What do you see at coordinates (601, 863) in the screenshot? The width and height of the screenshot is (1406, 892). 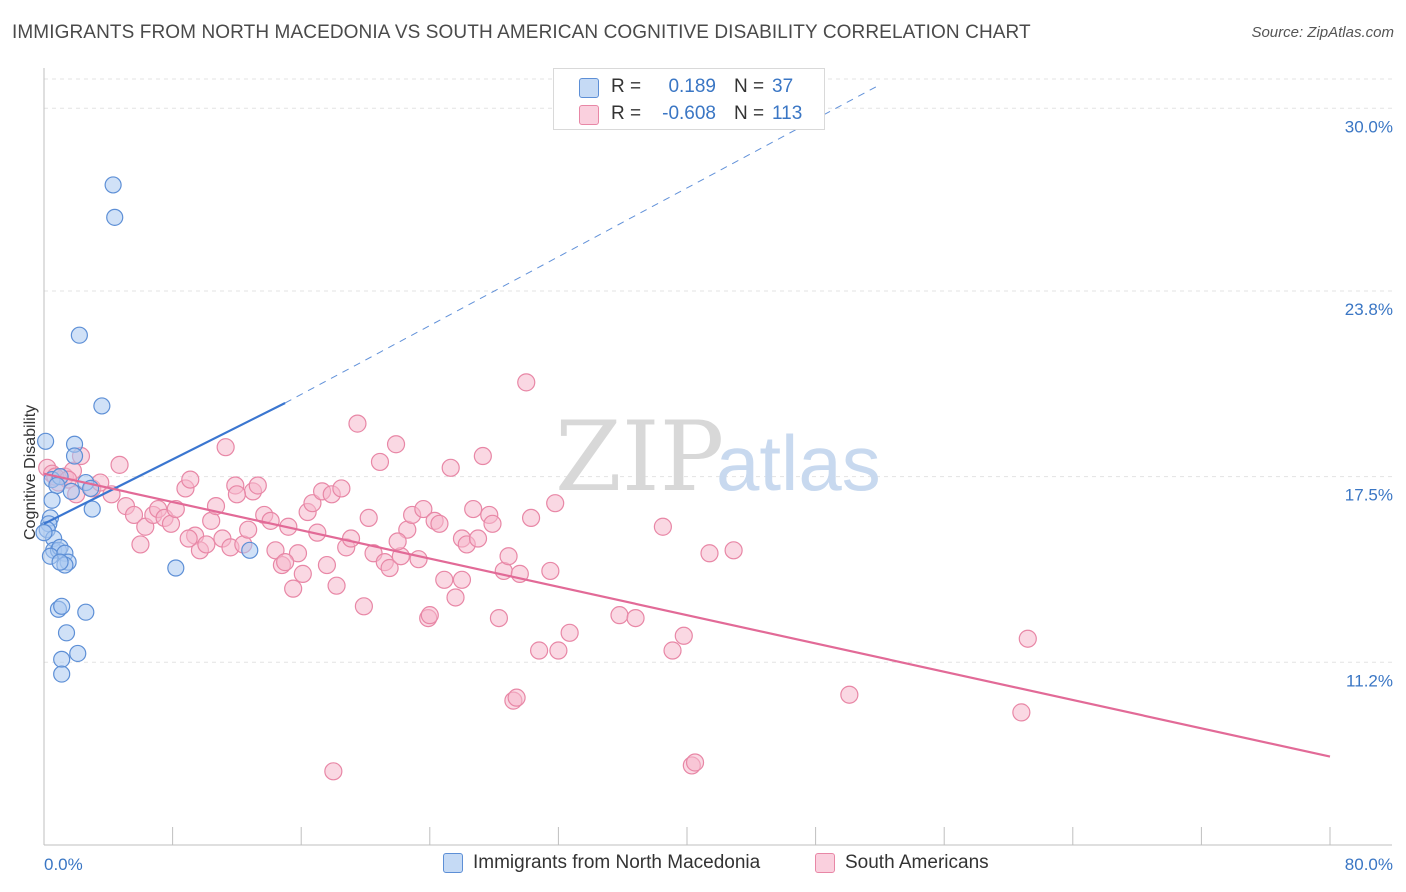 I see `legend-item-north-macedonia: Immigrants from North Macedonia` at bounding box center [601, 863].